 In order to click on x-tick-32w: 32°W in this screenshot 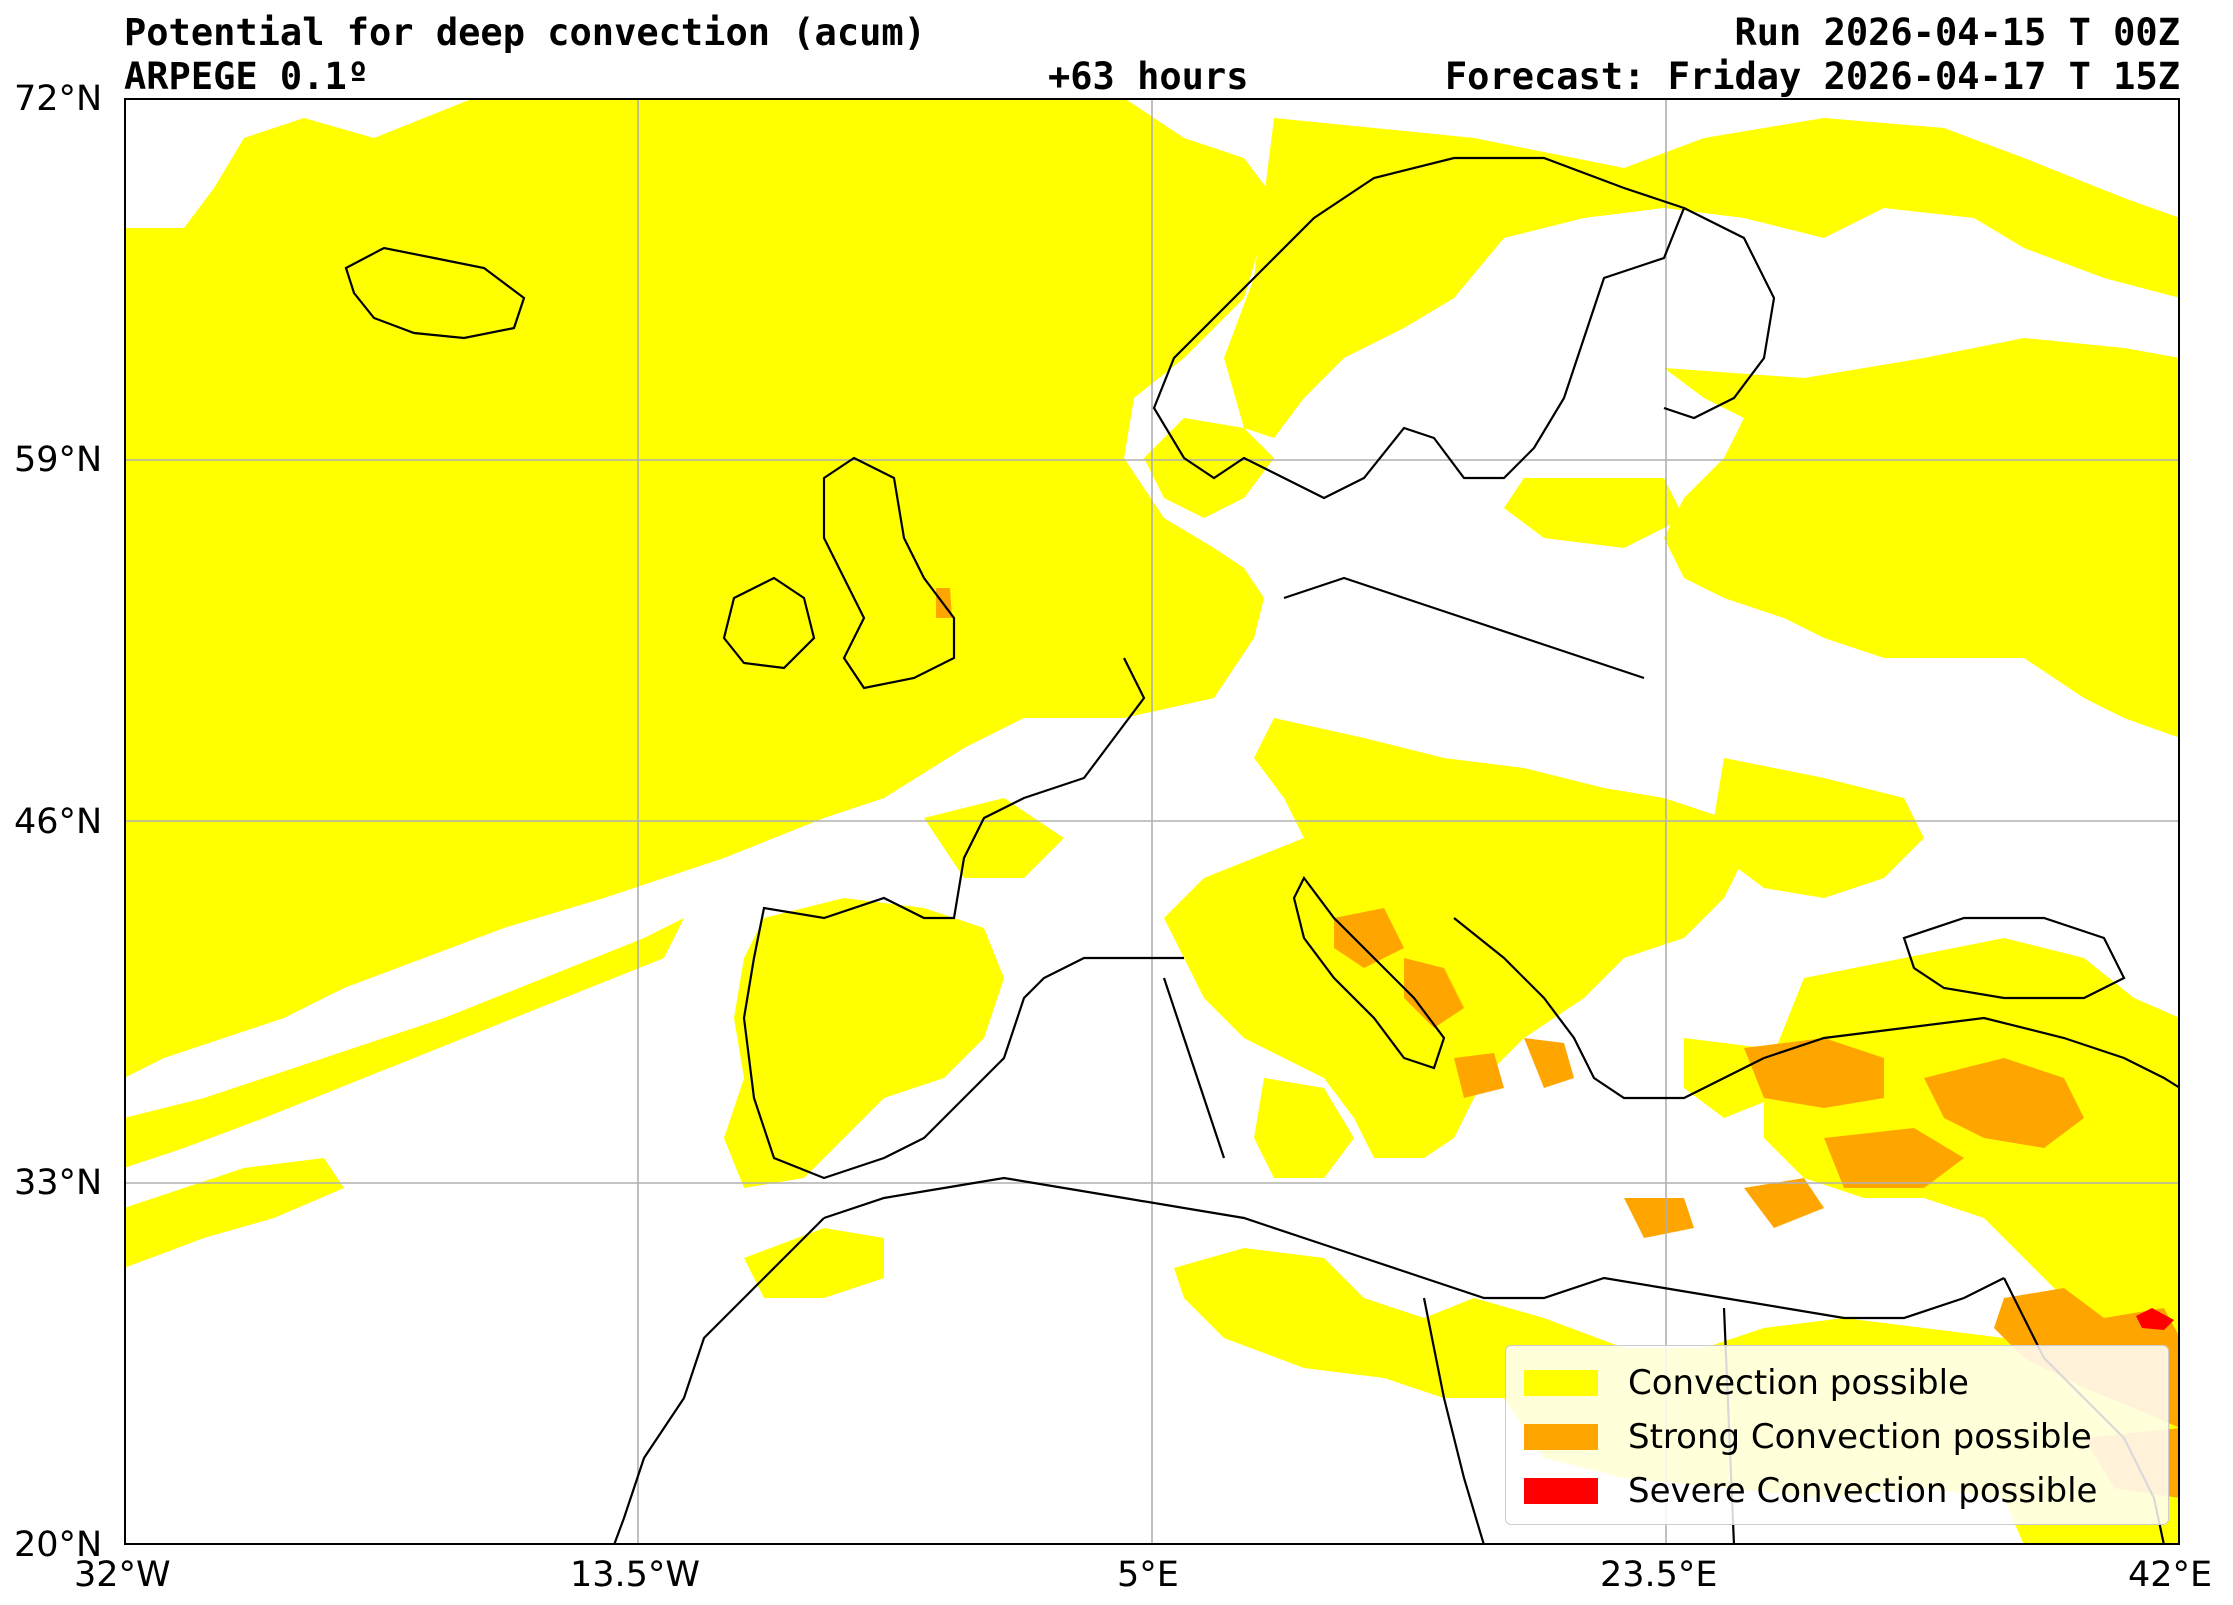, I will do `click(122, 1575)`.